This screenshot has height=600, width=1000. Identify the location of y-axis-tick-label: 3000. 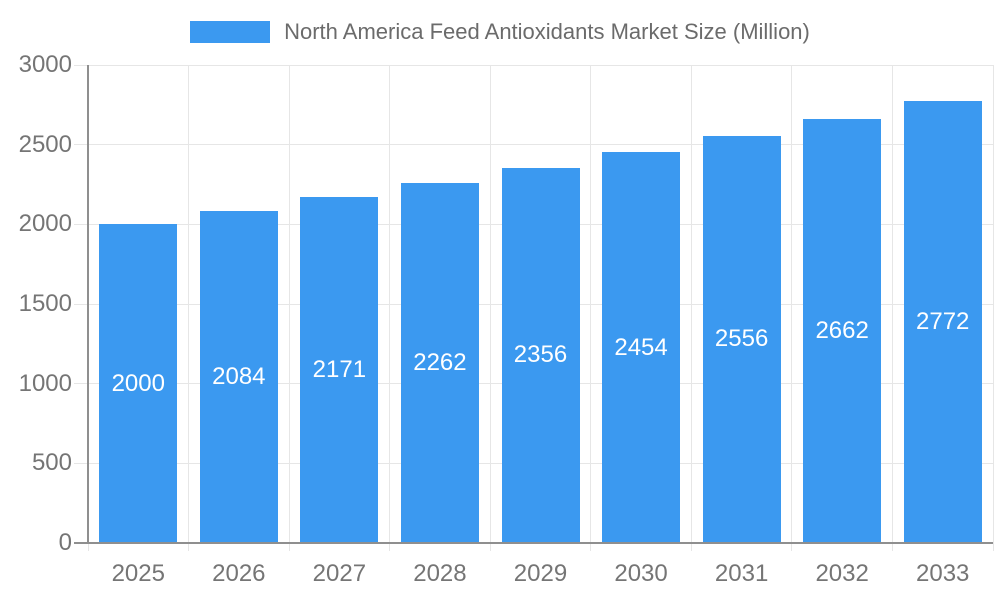
(45, 64).